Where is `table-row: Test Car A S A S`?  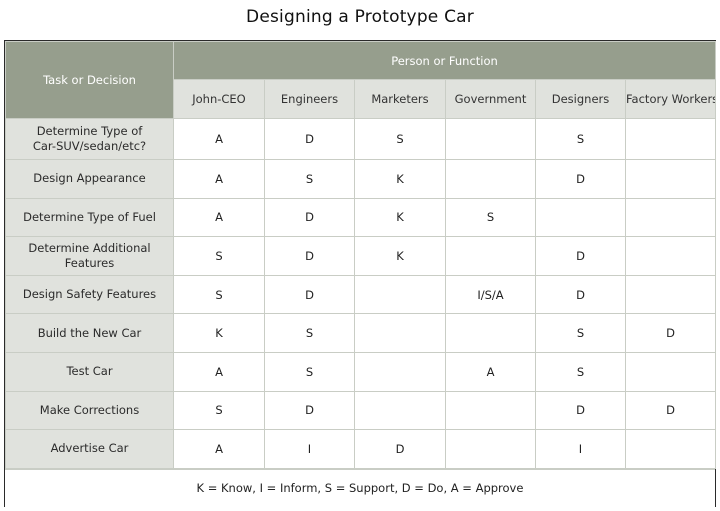 table-row: Test Car A S A S is located at coordinates (361, 371).